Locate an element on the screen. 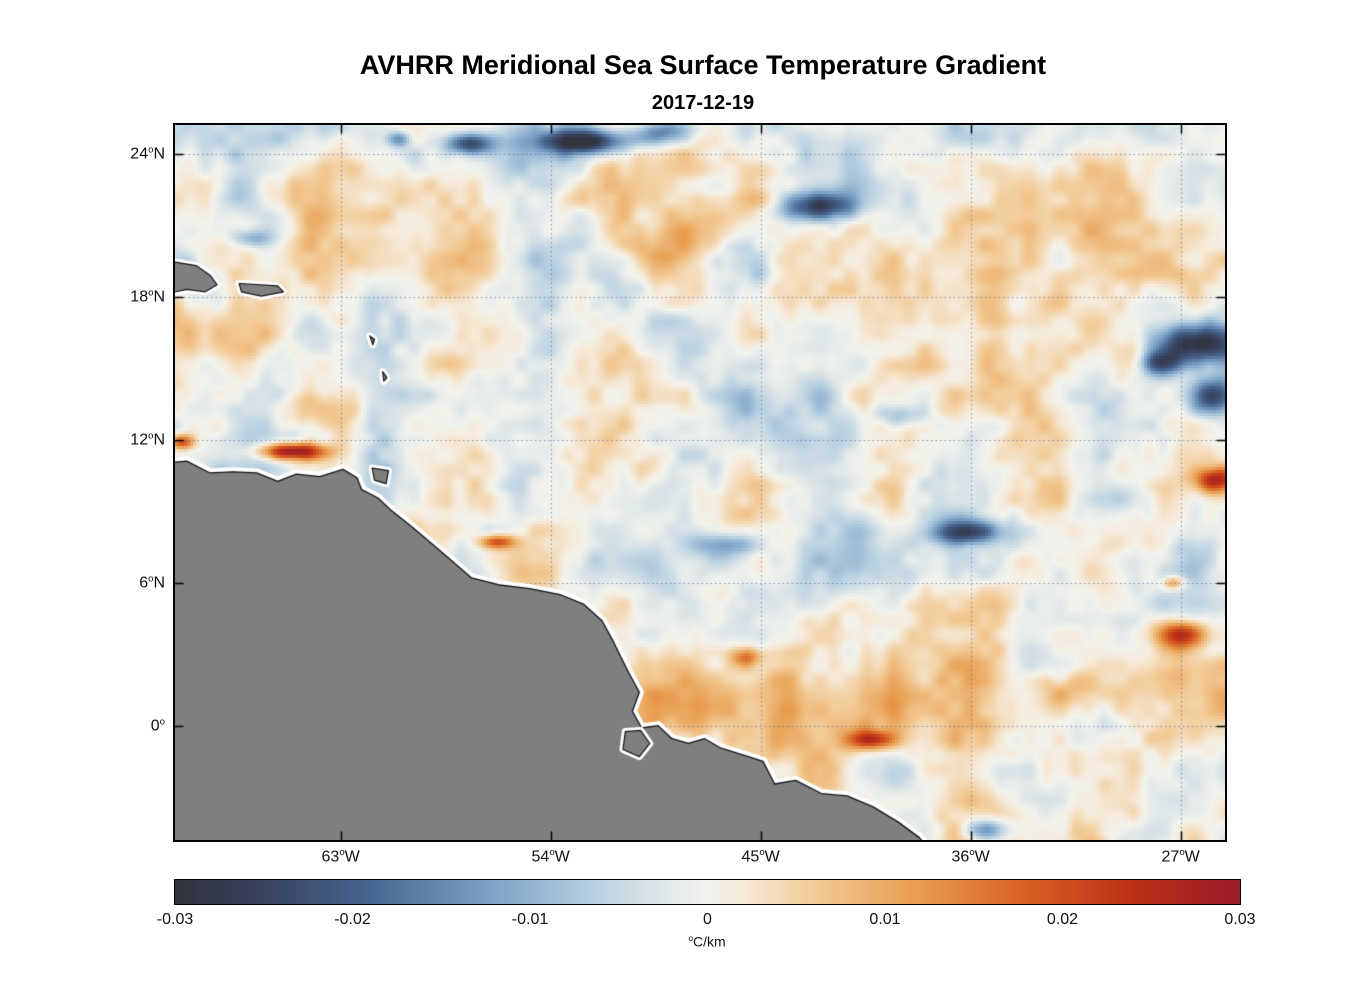  y-tick-label: 18oN is located at coordinates (147, 296).